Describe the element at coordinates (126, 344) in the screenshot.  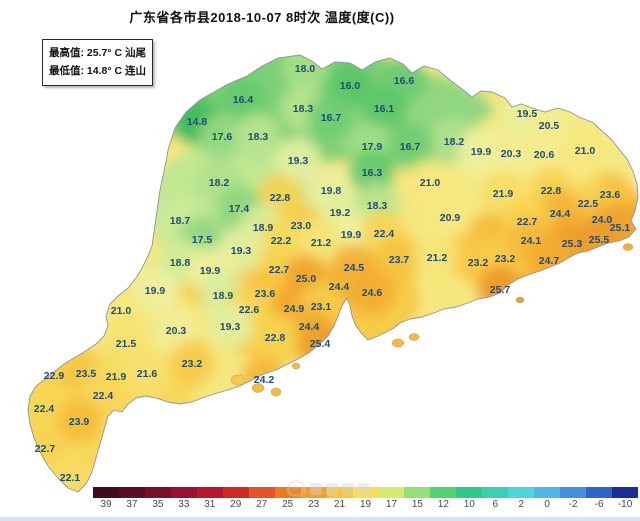
I see `temperature-label: 21.5` at that location.